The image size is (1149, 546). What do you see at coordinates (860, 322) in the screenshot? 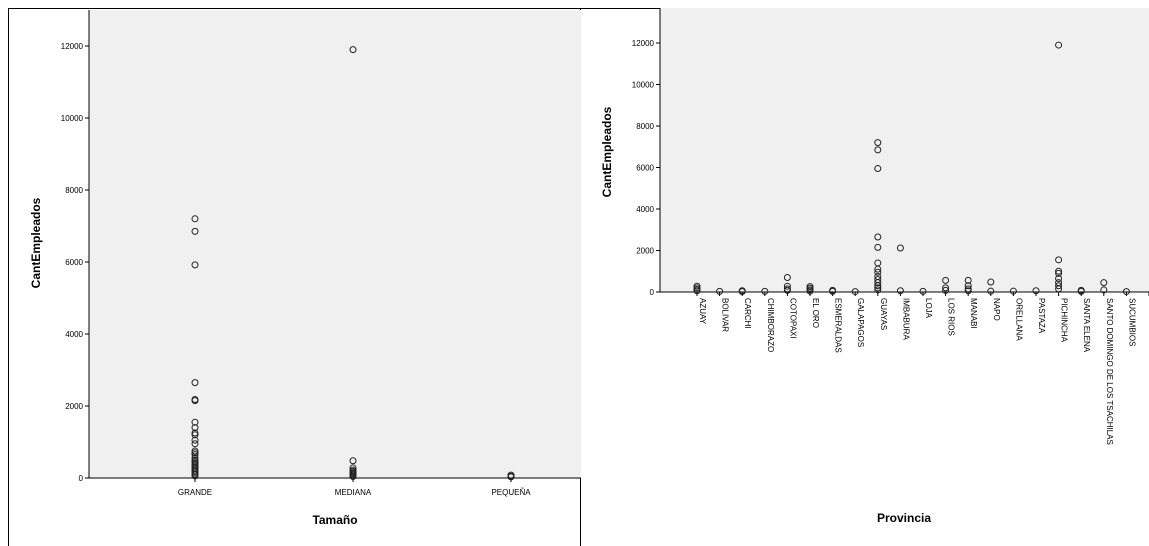
I see `x-tick-label: GALAPAGOS` at bounding box center [860, 322].